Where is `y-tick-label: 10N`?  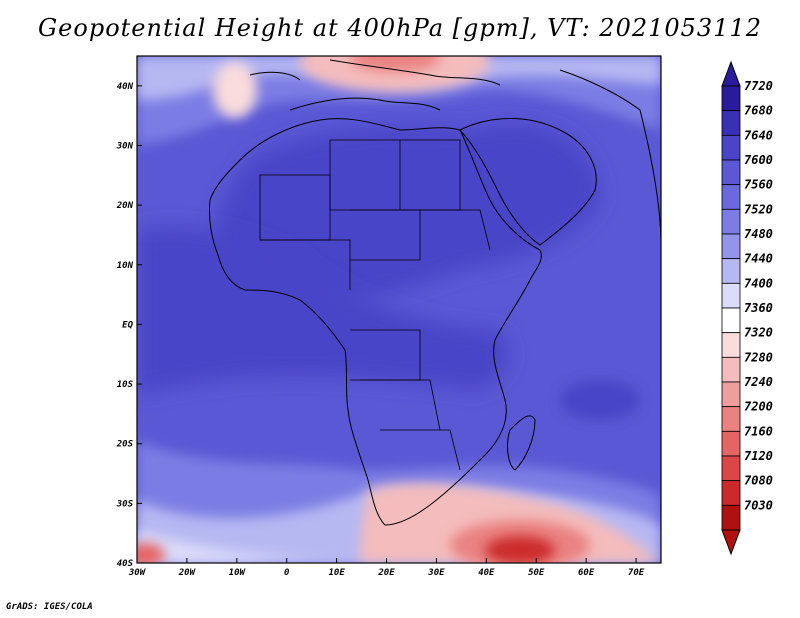 y-tick-label: 10N is located at coordinates (125, 266).